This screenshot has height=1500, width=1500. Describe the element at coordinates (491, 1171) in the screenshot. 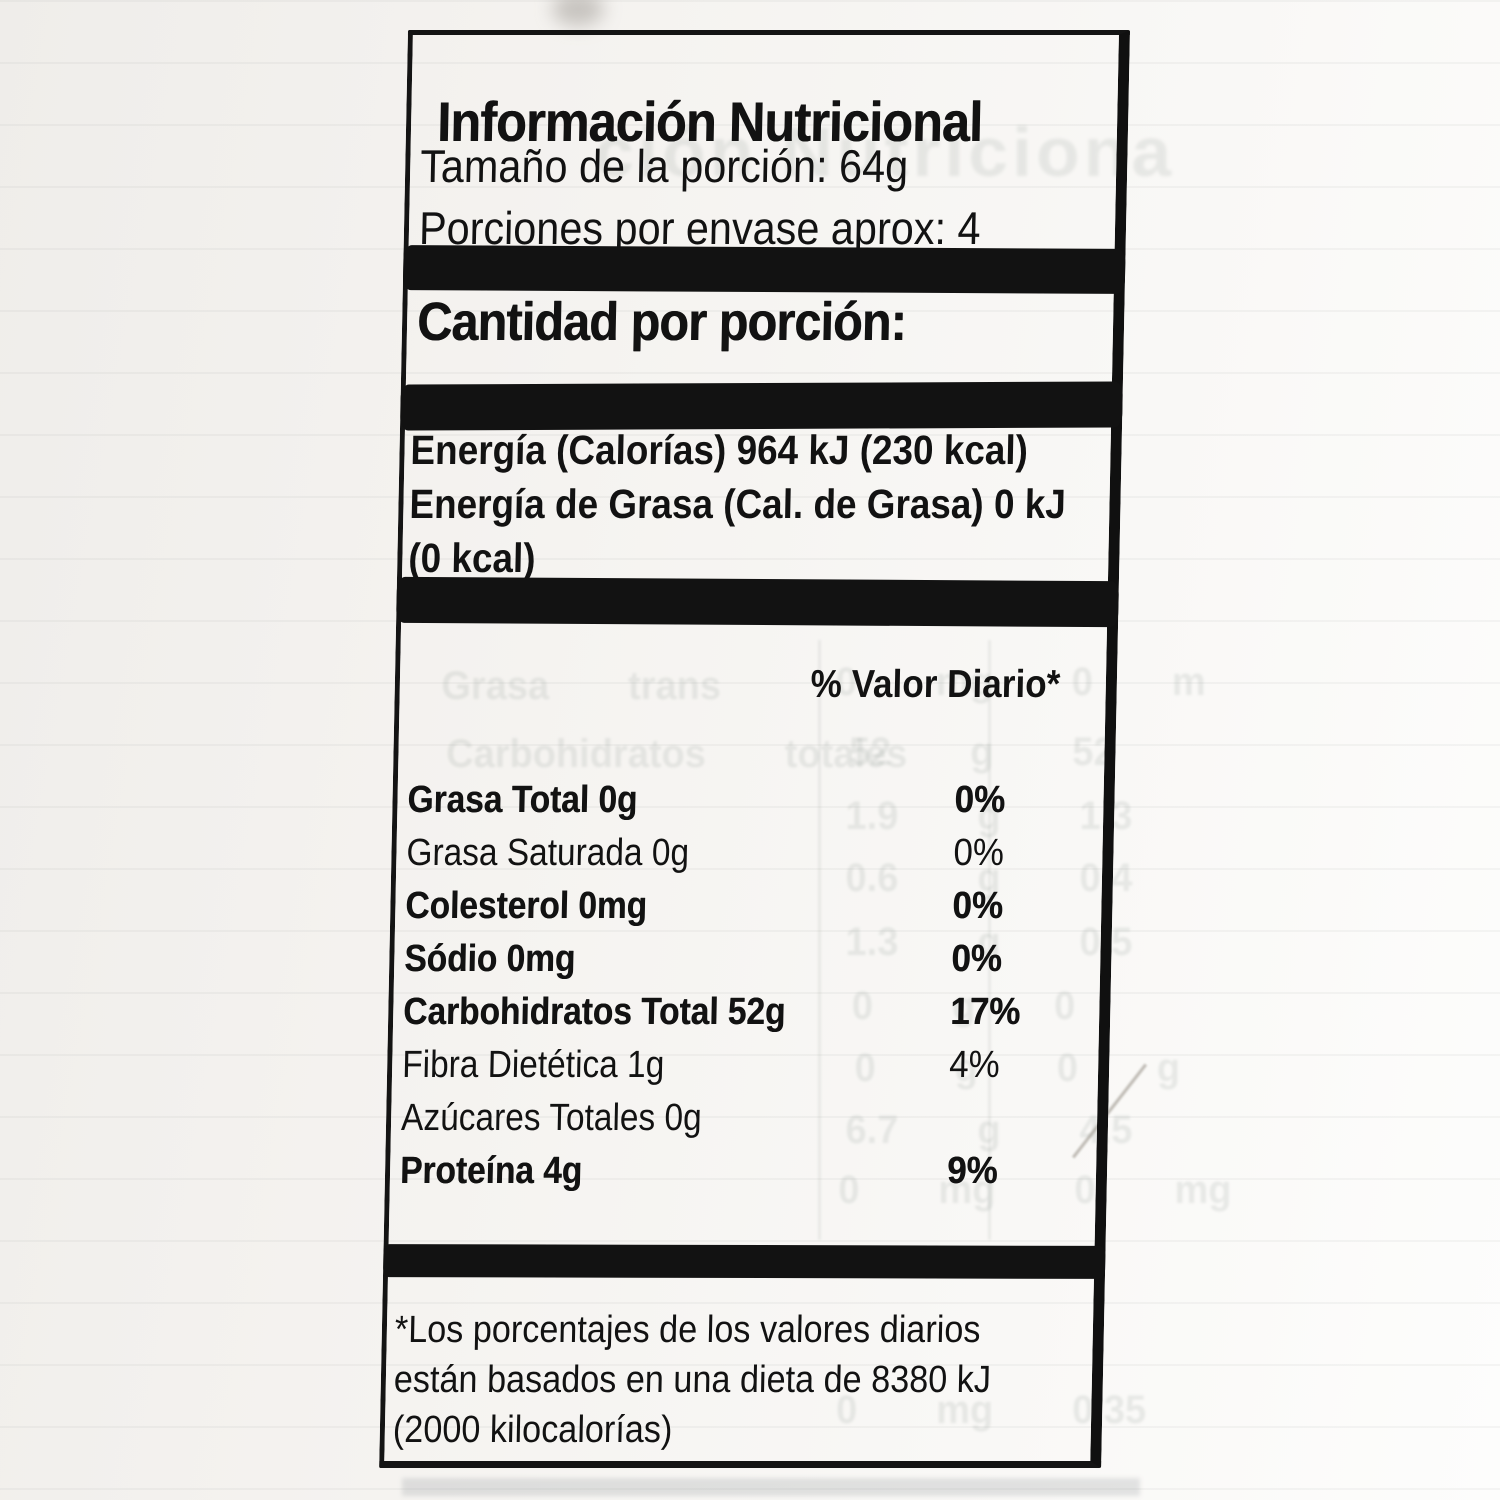

I see `nutrient-name: Proteína 4g` at that location.